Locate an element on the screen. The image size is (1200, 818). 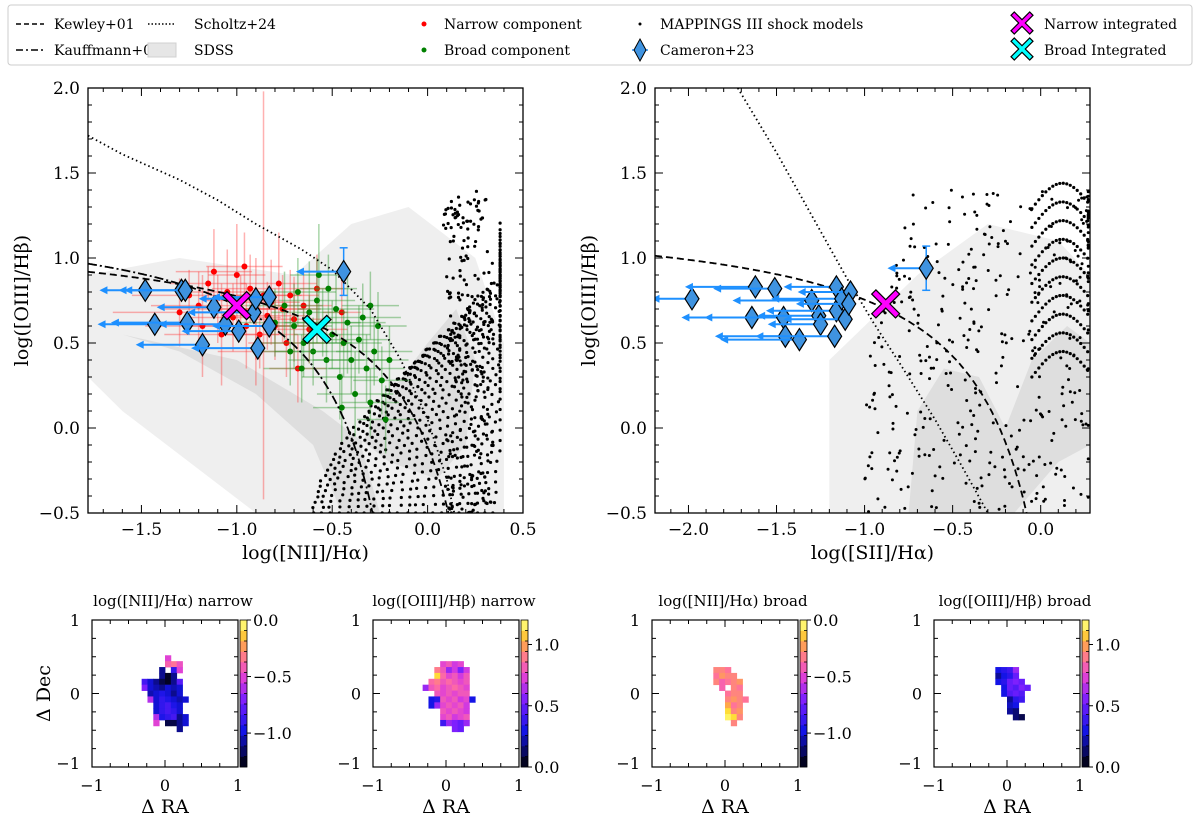
y-tick-label: 2.0 is located at coordinates (66, 89).